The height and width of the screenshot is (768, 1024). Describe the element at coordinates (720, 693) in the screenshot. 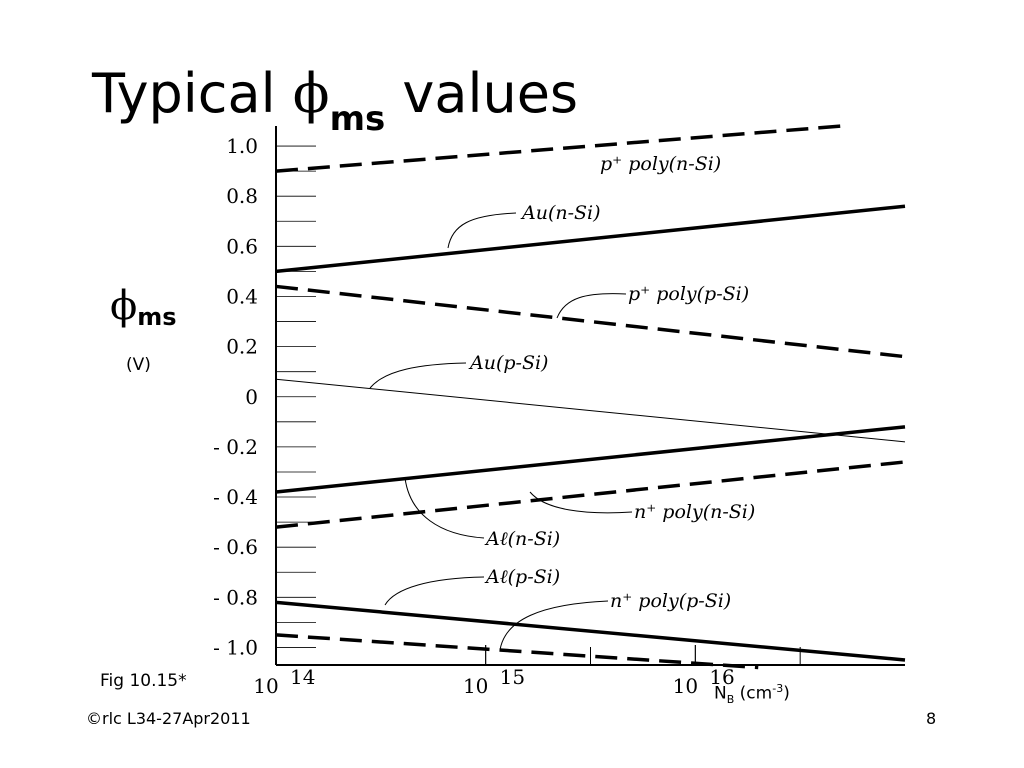

I see `x-axis-label-main: N` at that location.